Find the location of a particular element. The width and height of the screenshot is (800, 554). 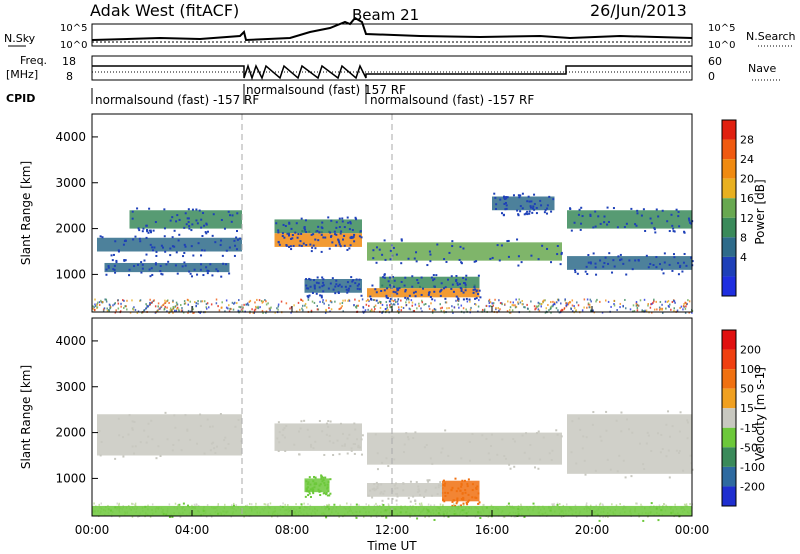

colorbar-swatch is located at coordinates (729, 340).